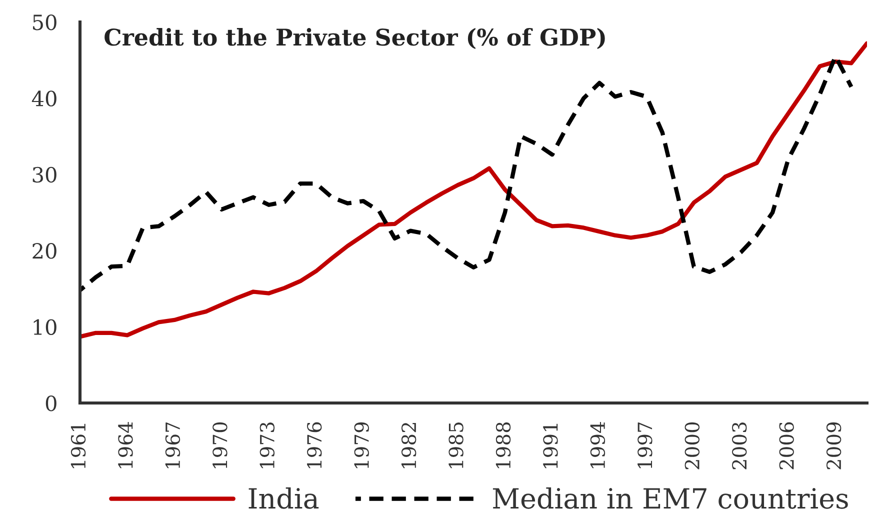 The height and width of the screenshot is (521, 870). What do you see at coordinates (78, 446) in the screenshot?
I see `x-tick-label: 1961` at bounding box center [78, 446].